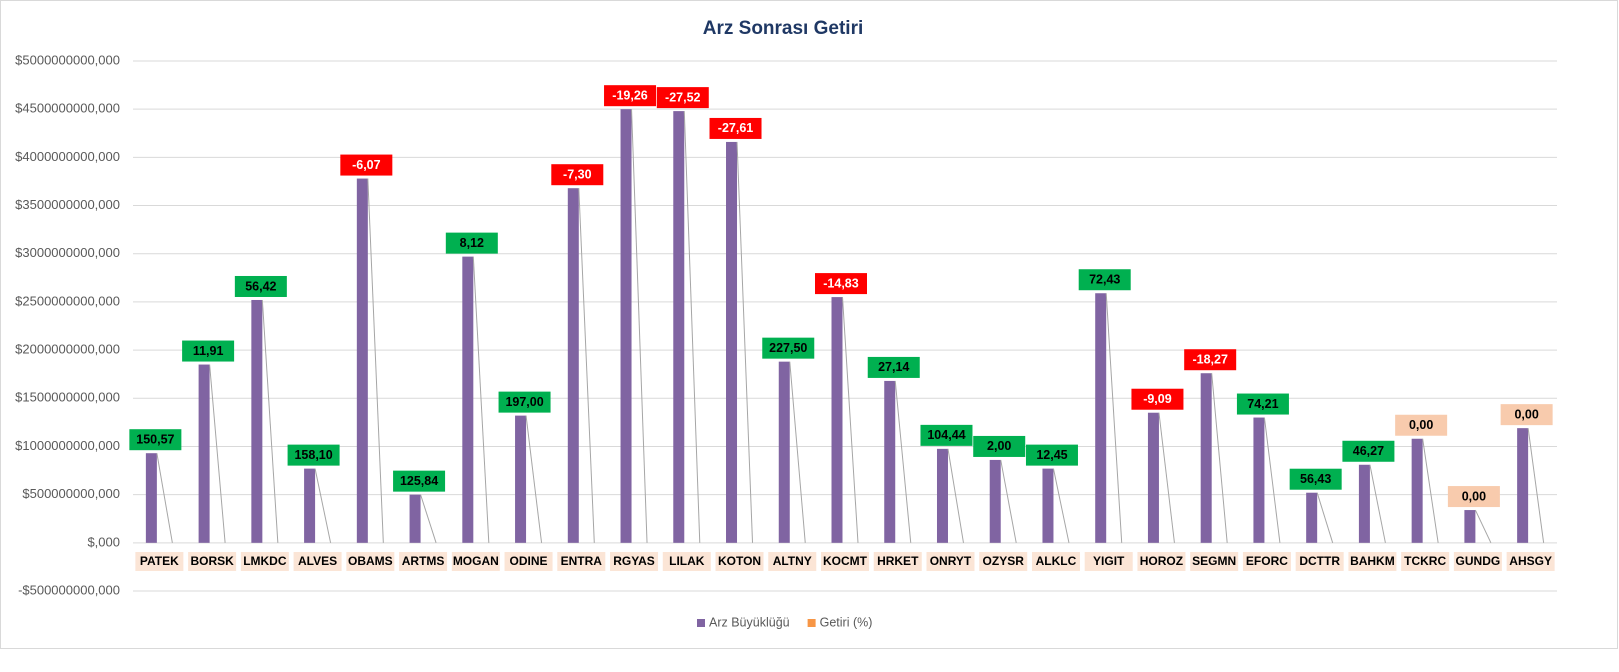 The height and width of the screenshot is (672, 1619). I want to click on data-label: -7,30, so click(577, 174).